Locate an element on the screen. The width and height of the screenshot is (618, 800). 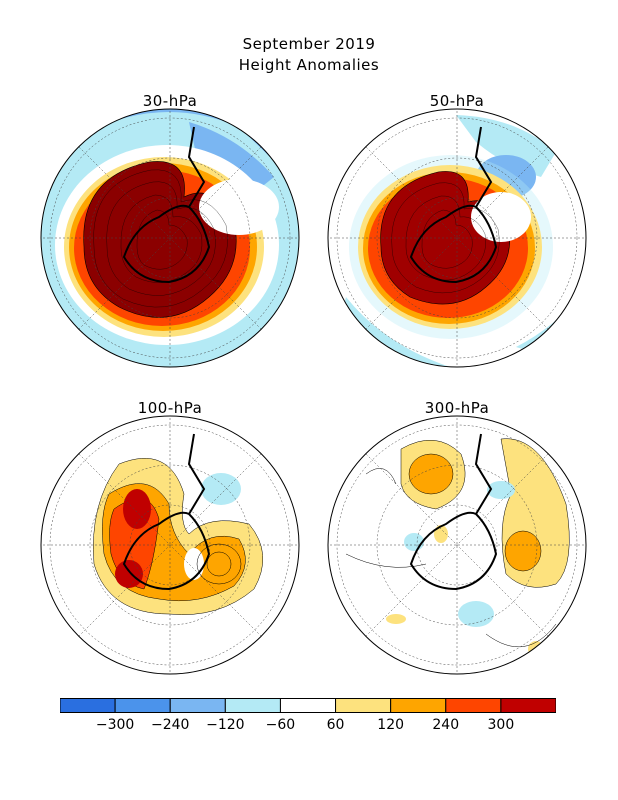
panel-label-50hpa: 50-hPa is located at coordinates (457, 101).